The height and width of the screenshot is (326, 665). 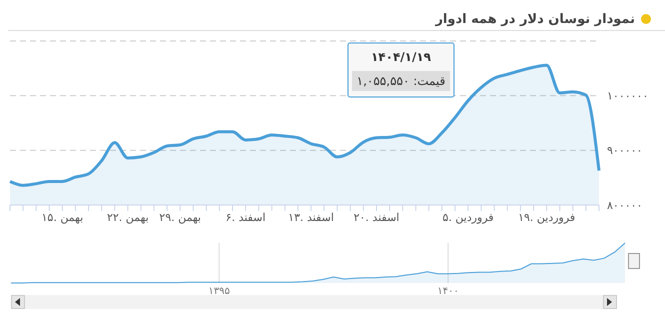 What do you see at coordinates (624, 151) in the screenshot?
I see `y-tick-label: ۹۰۰۰۰۰` at bounding box center [624, 151].